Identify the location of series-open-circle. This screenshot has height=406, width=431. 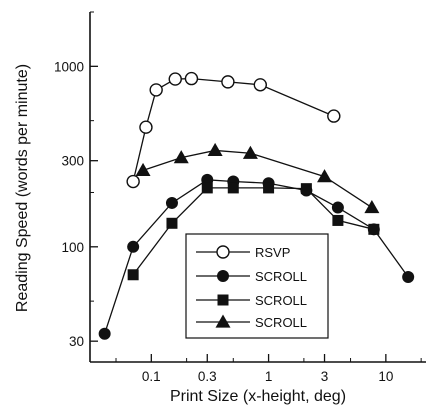
(233, 130).